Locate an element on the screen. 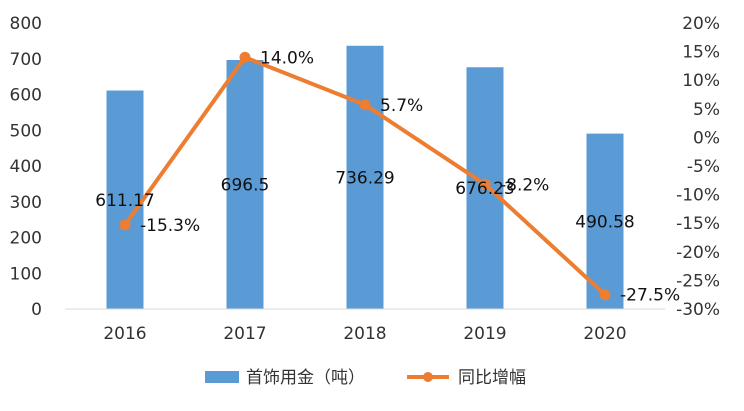 The height and width of the screenshot is (411, 744). legend: 首饰用金（吨） 同比增幅 is located at coordinates (365, 378).